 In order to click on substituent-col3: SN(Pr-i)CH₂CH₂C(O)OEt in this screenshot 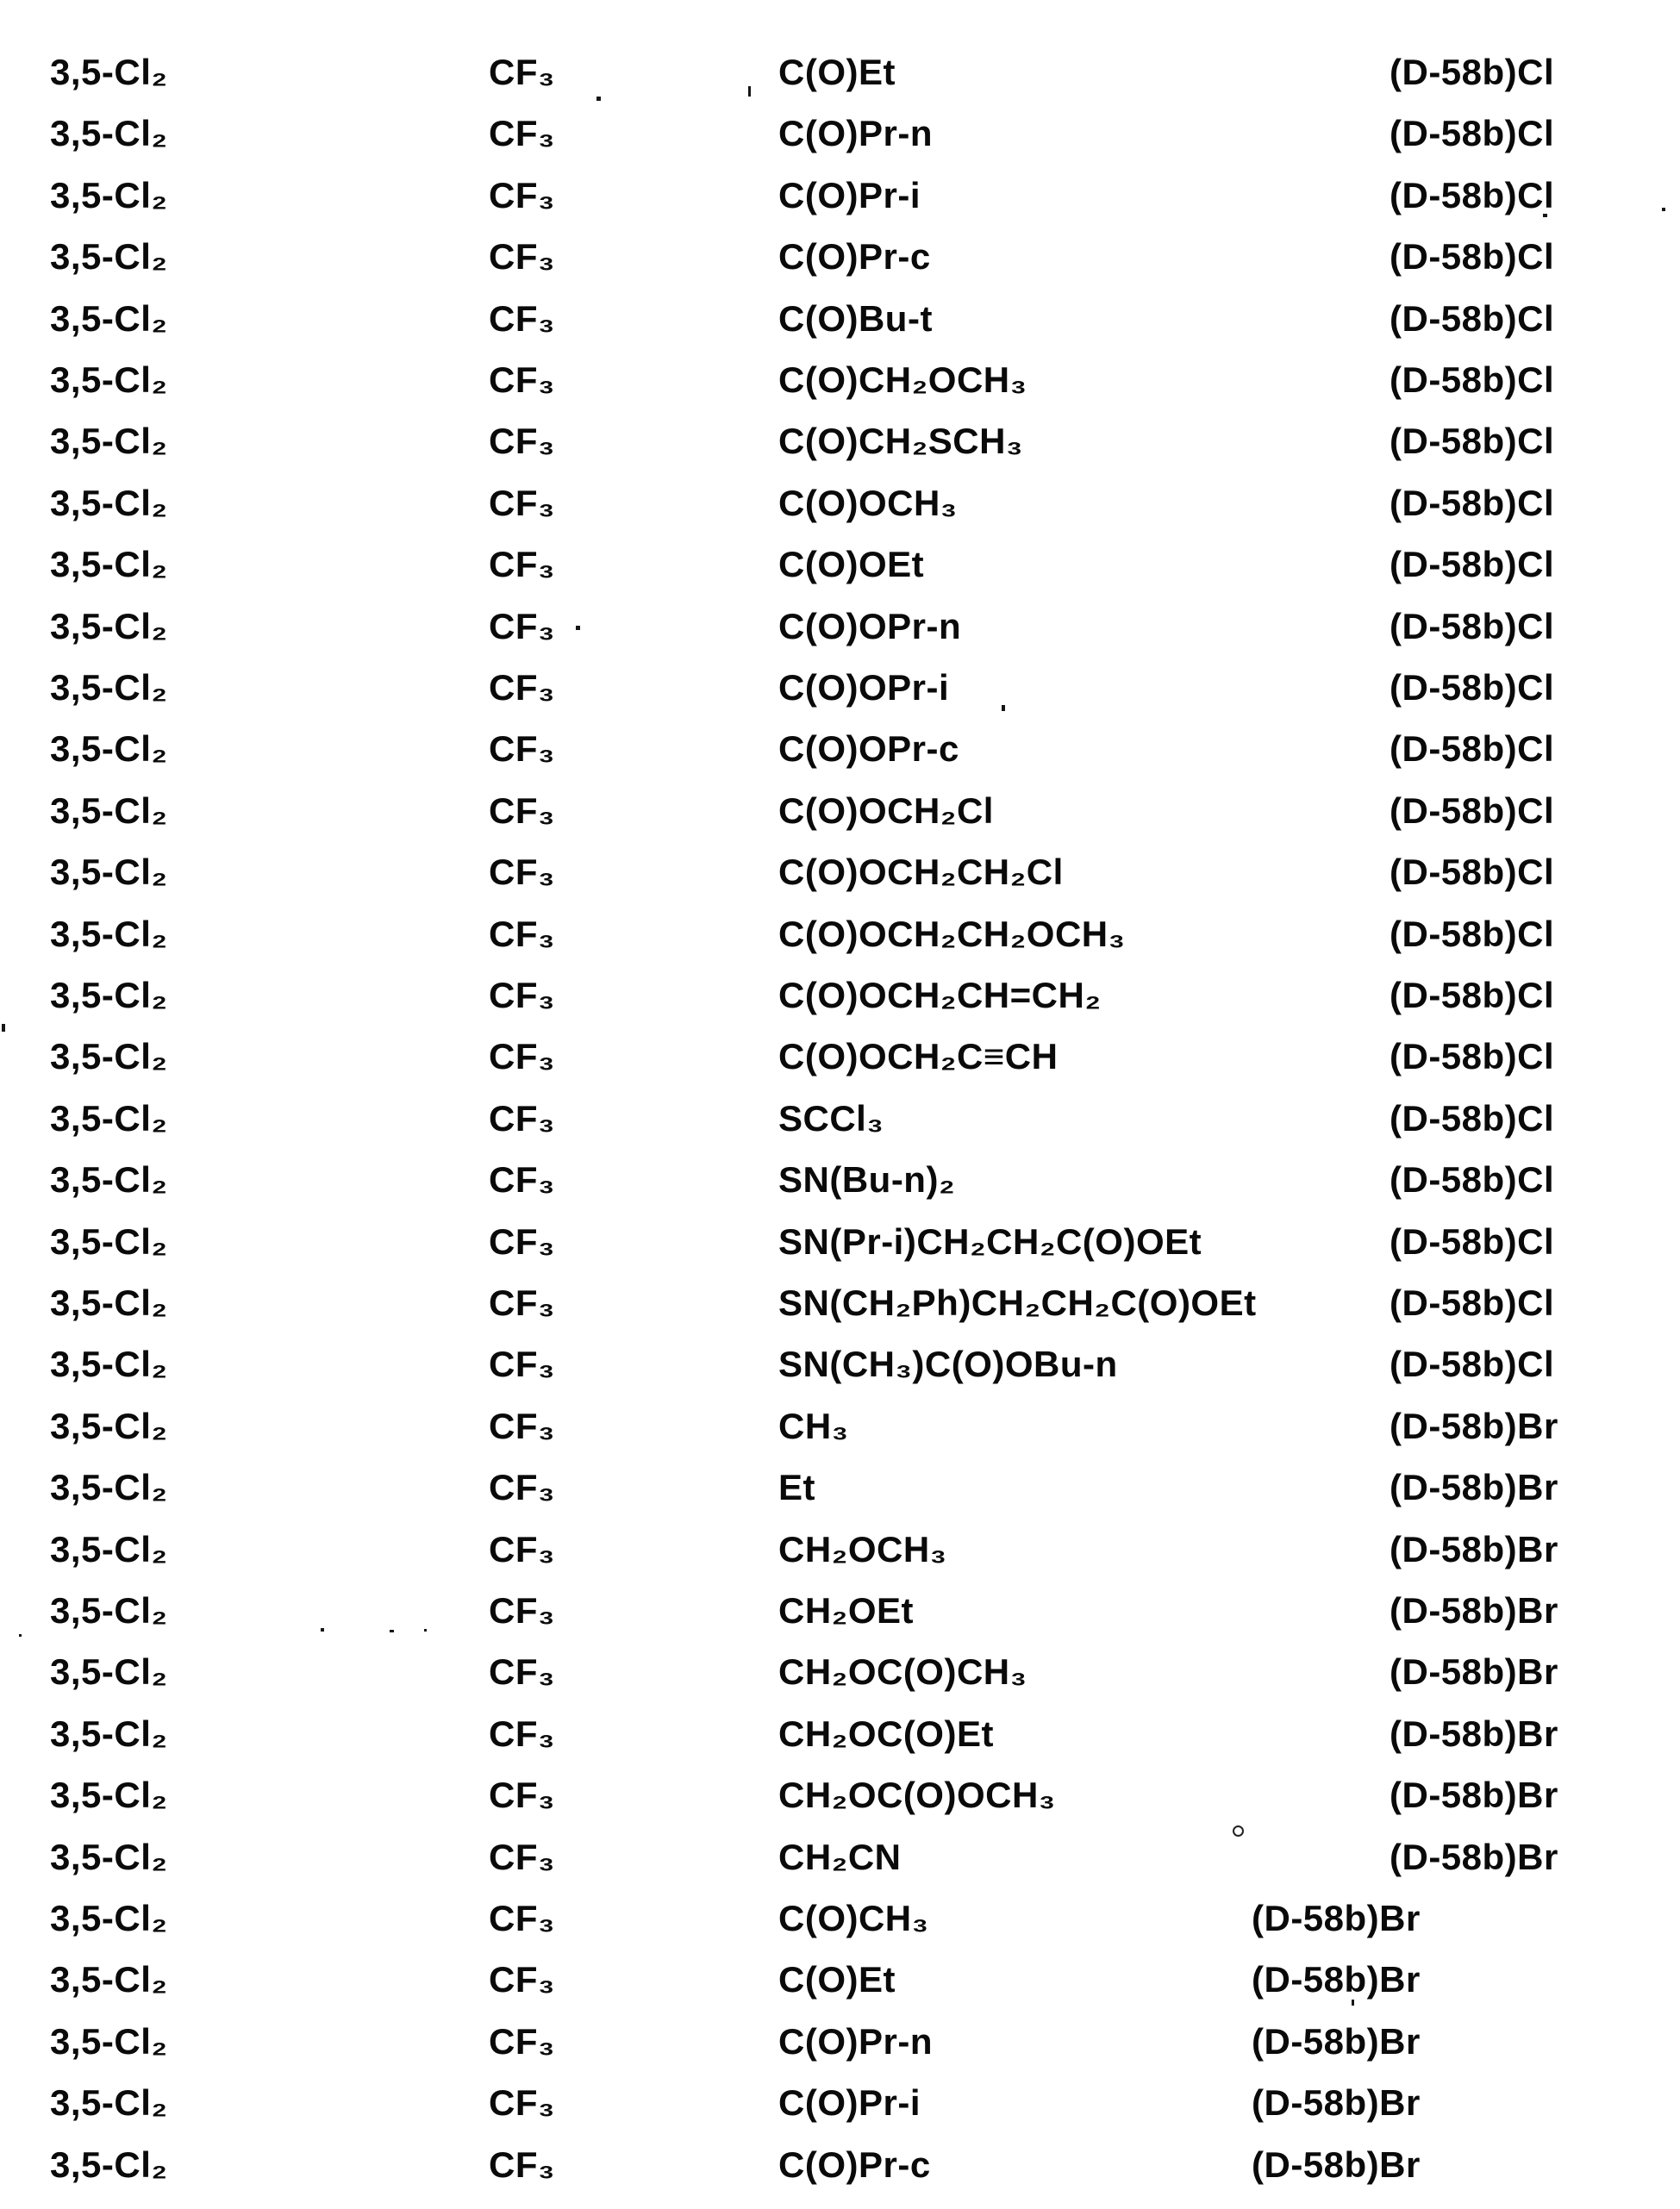, I will do `click(990, 1241)`.